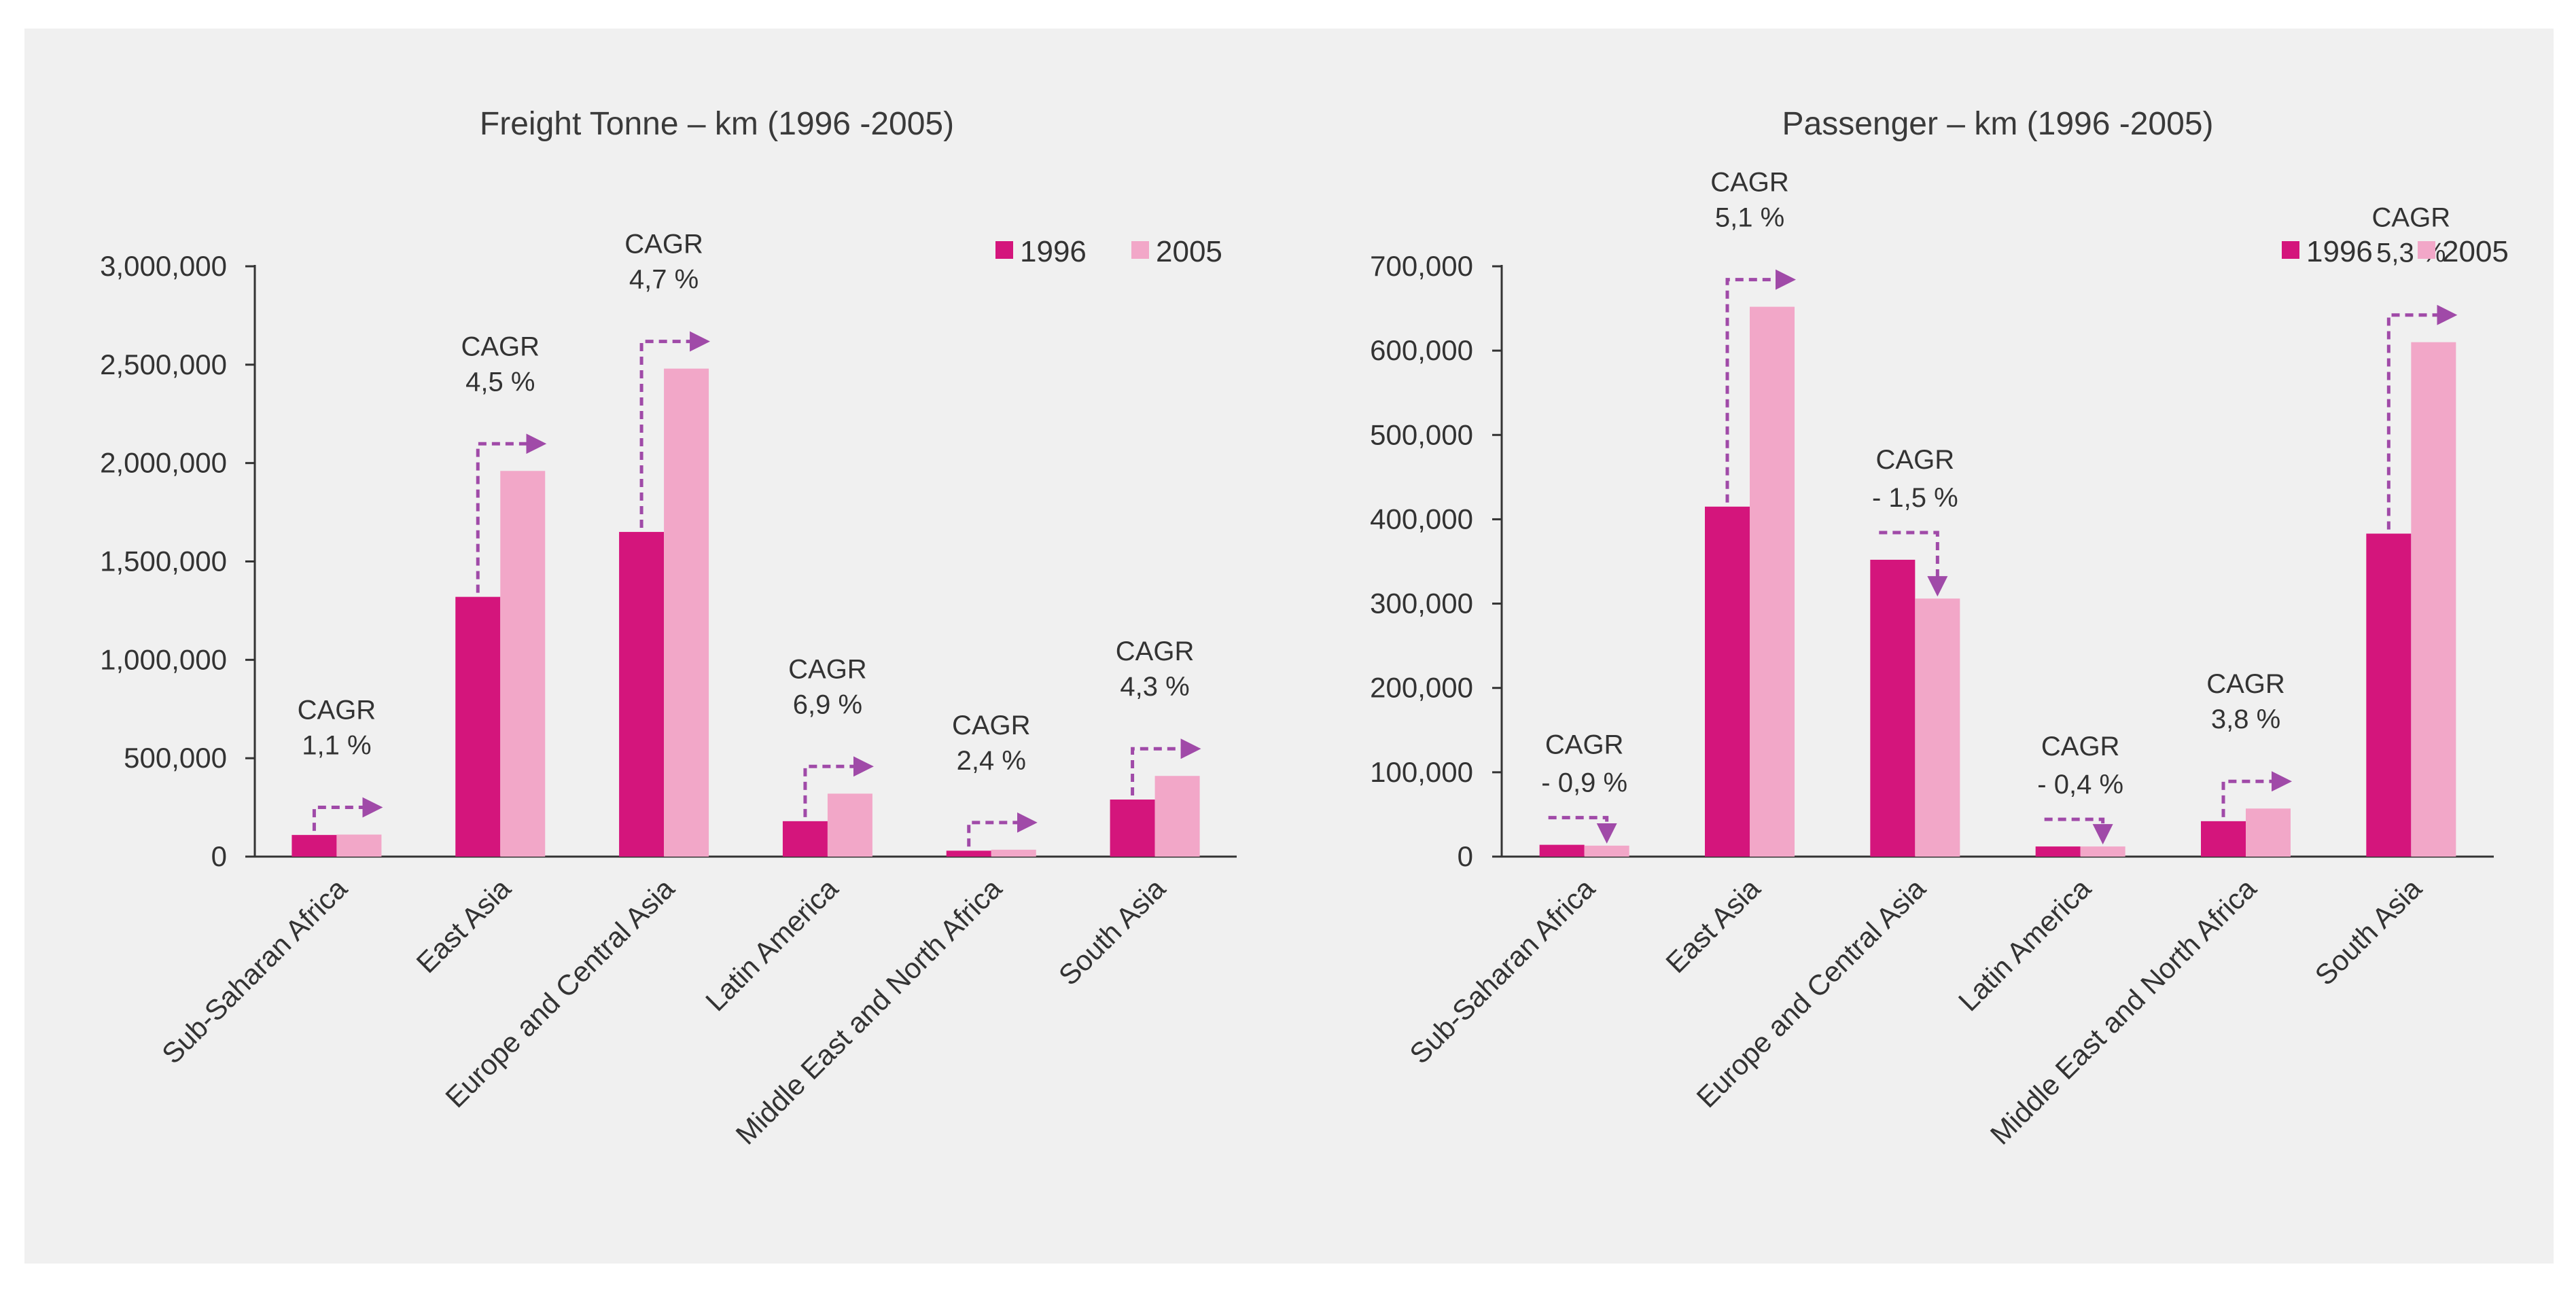 The width and height of the screenshot is (2576, 1290). I want to click on passenger-legend-swatch-2005, so click(2426, 250).